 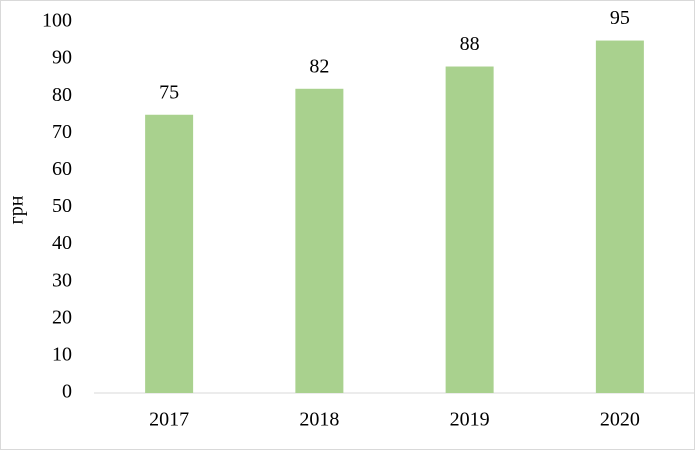 I want to click on x-tick-label: 2018, so click(x=319, y=420).